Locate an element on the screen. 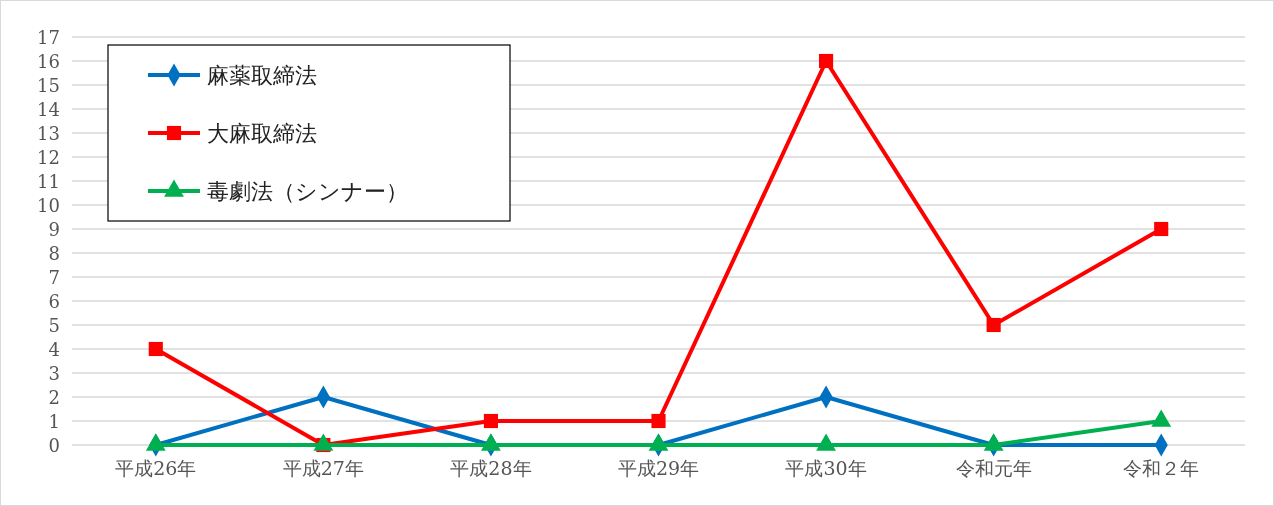 This screenshot has height=506, width=1274. x-tick-label: 平成26年 is located at coordinates (156, 468).